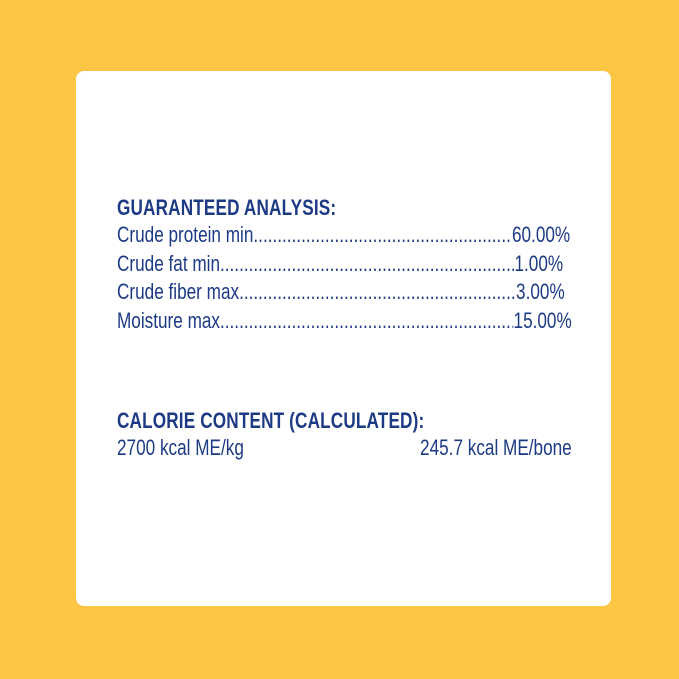 This screenshot has width=679, height=679. What do you see at coordinates (542, 320) in the screenshot?
I see `row-value: 15.00%` at bounding box center [542, 320].